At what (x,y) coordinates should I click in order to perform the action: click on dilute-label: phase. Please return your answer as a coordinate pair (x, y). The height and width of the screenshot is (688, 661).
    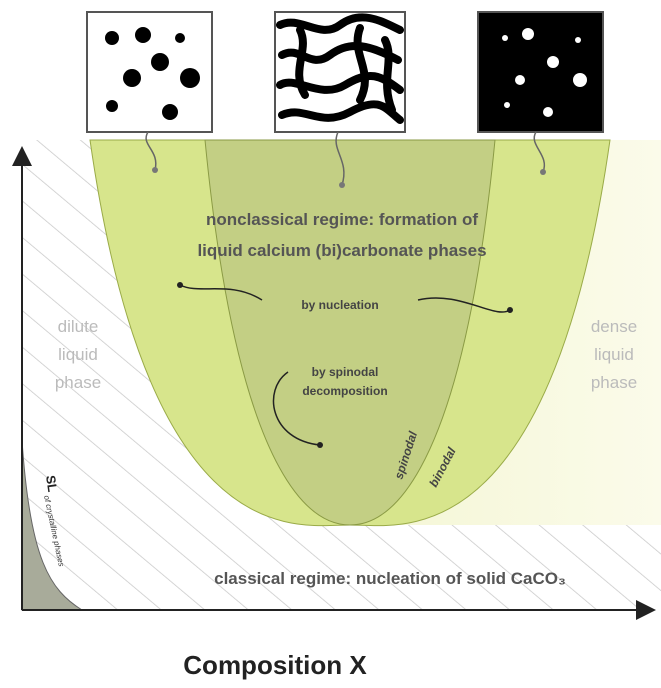
    Looking at the image, I should click on (78, 382).